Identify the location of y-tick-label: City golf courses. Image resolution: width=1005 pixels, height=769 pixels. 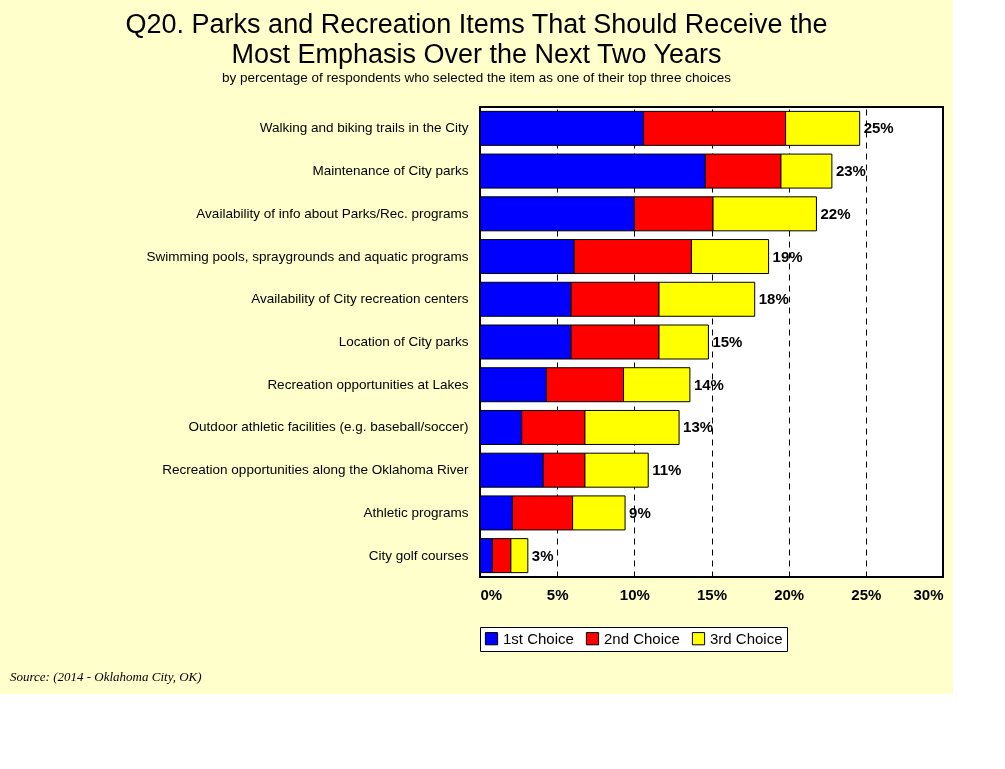
(418, 555).